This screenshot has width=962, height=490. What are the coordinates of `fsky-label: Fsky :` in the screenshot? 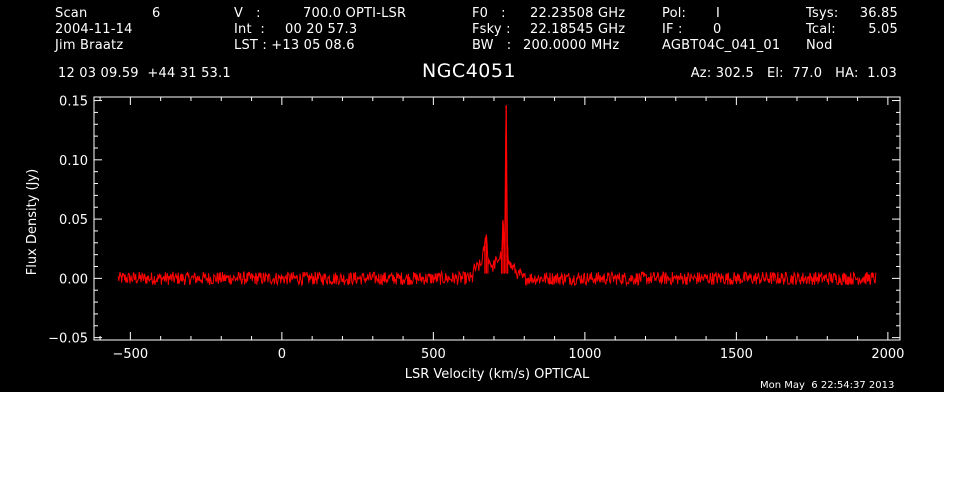 It's located at (491, 29).